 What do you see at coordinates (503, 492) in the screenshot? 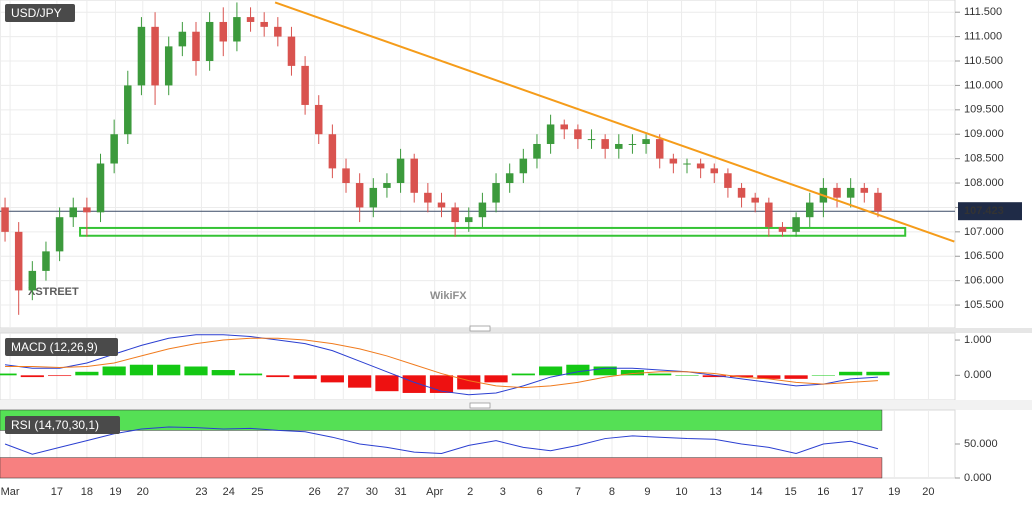
I see `x-tick-label: 3` at bounding box center [503, 492].